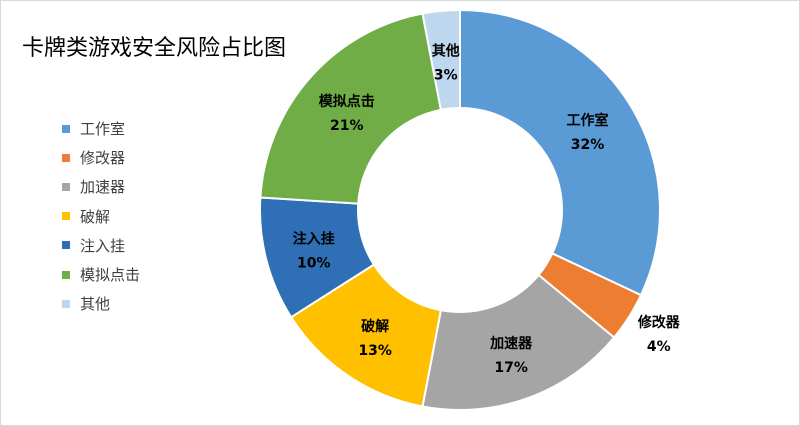 This screenshot has width=800, height=426. What do you see at coordinates (446, 51) in the screenshot?
I see `slice-category-label: 其他` at bounding box center [446, 51].